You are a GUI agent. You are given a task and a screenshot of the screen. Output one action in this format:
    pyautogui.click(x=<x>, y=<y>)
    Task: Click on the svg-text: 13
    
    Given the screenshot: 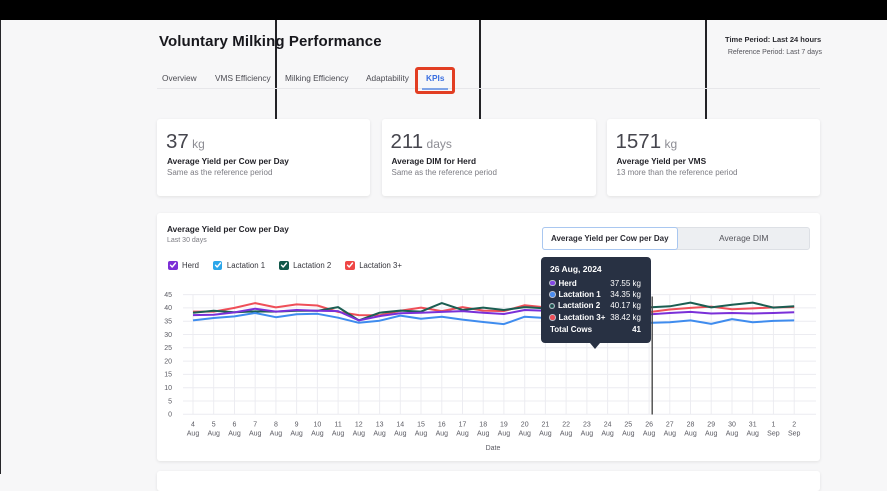 What is the action you would take?
    pyautogui.click(x=380, y=425)
    